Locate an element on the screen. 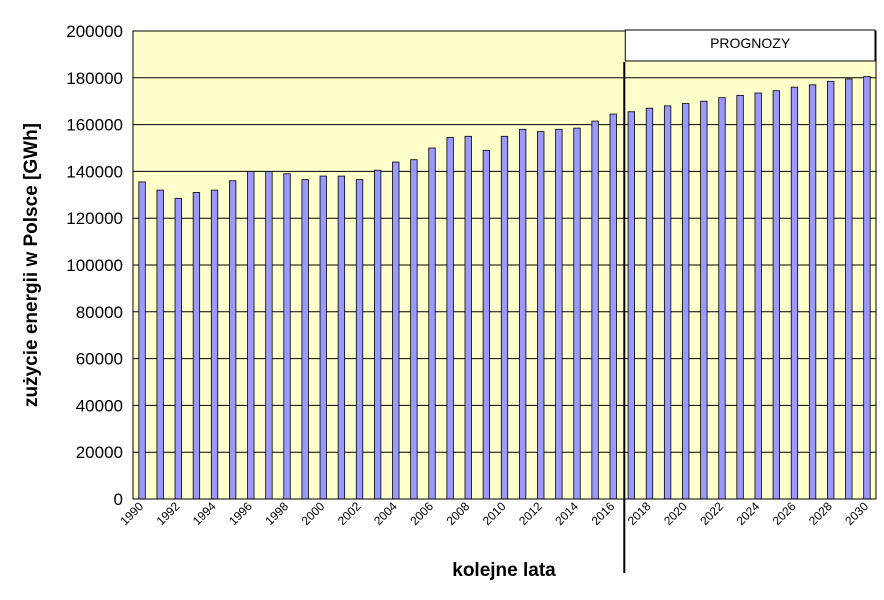  x-tick-label: 2010 is located at coordinates (494, 513).